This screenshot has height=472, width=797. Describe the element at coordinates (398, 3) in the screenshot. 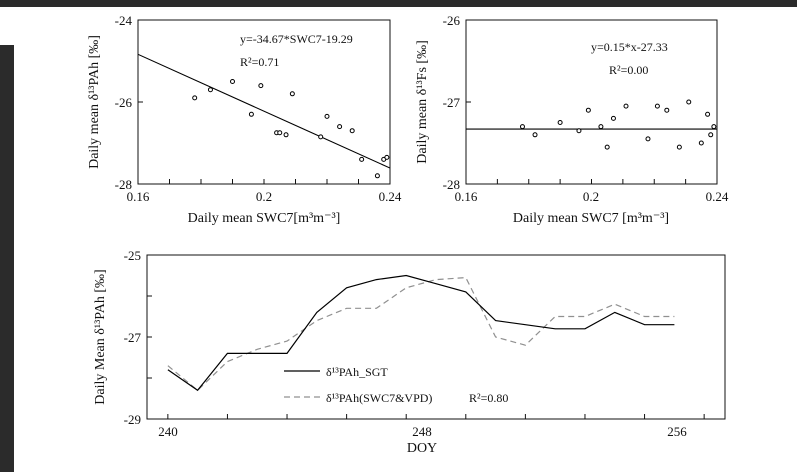

I see `window-top-bar` at that location.